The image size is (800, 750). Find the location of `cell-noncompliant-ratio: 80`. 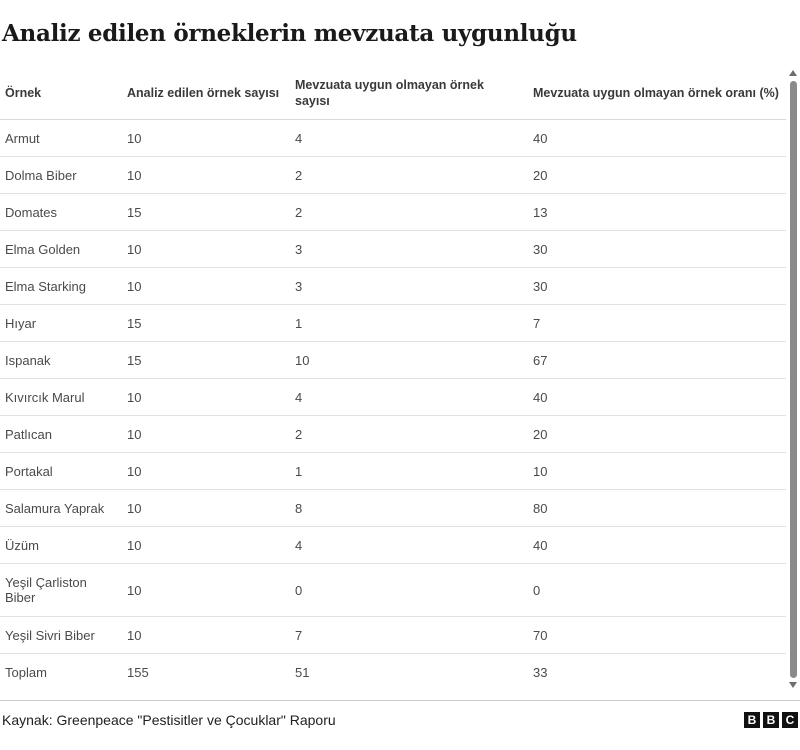

cell-noncompliant-ratio: 80 is located at coordinates (657, 508).